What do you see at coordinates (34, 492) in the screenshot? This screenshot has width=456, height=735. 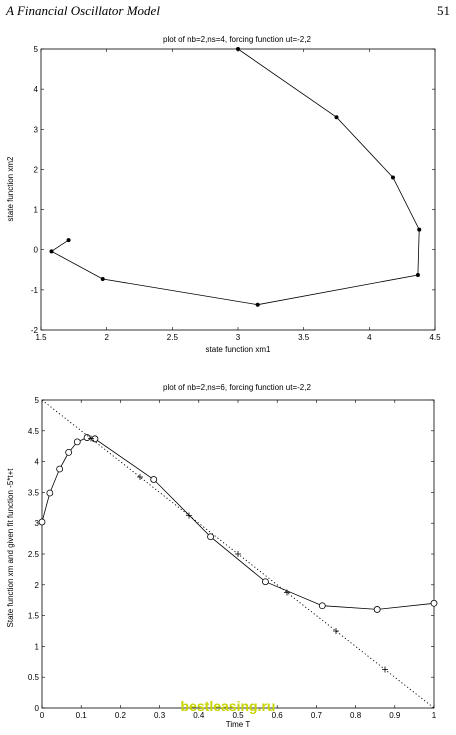 I see `chart-2-y-tick-label: 3.5` at bounding box center [34, 492].